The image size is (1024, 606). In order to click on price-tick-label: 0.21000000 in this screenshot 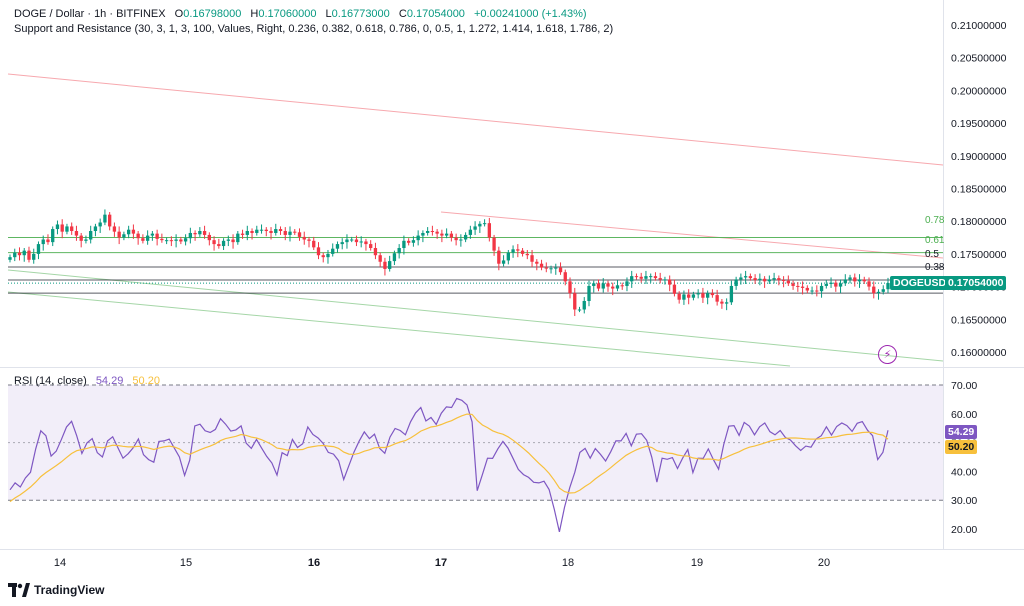, I will do `click(979, 26)`.